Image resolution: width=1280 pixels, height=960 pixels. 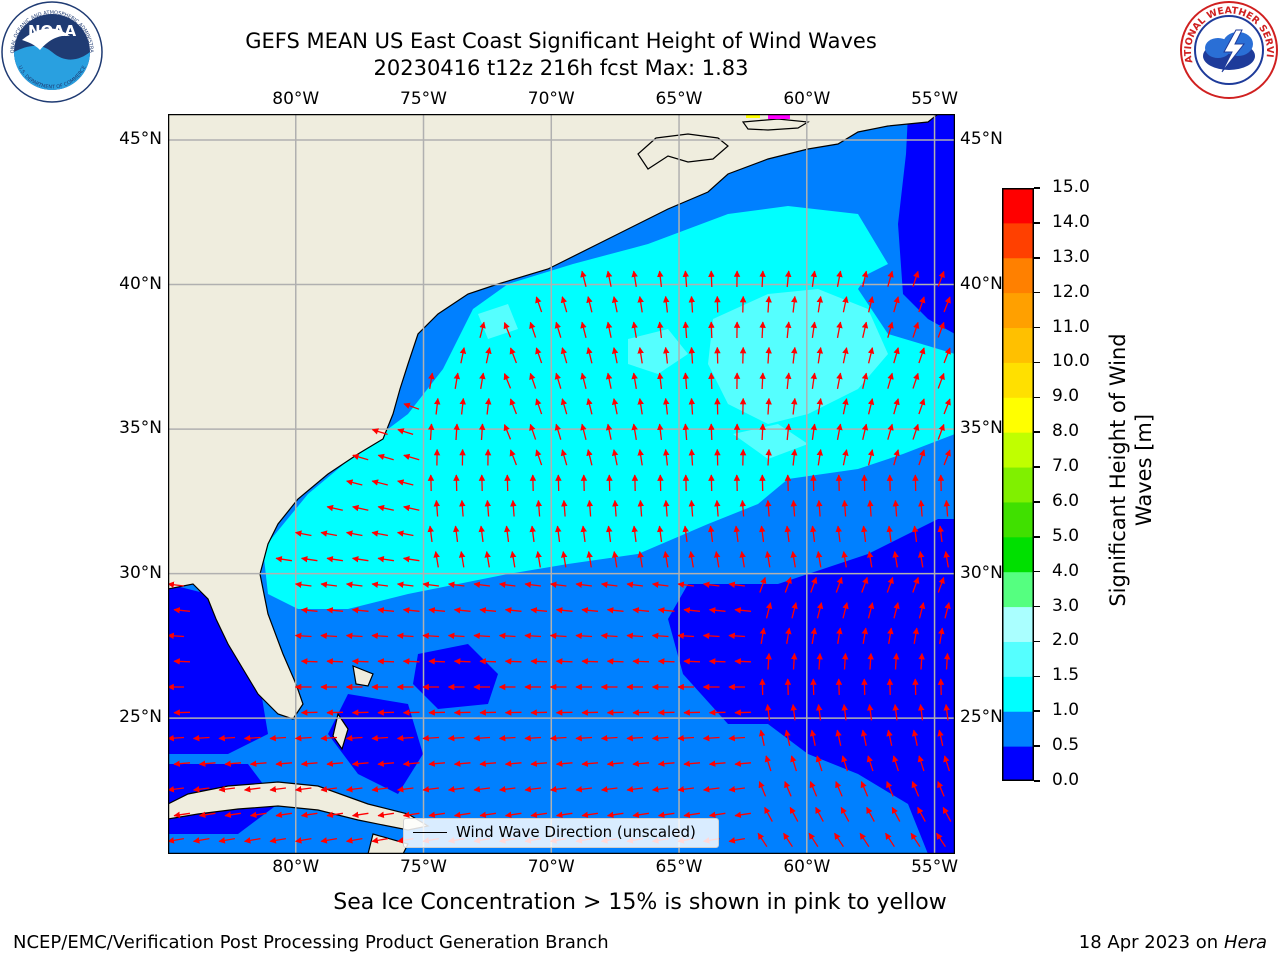 What do you see at coordinates (679, 867) in the screenshot?
I see `lon-label-bottom: 65°W` at bounding box center [679, 867].